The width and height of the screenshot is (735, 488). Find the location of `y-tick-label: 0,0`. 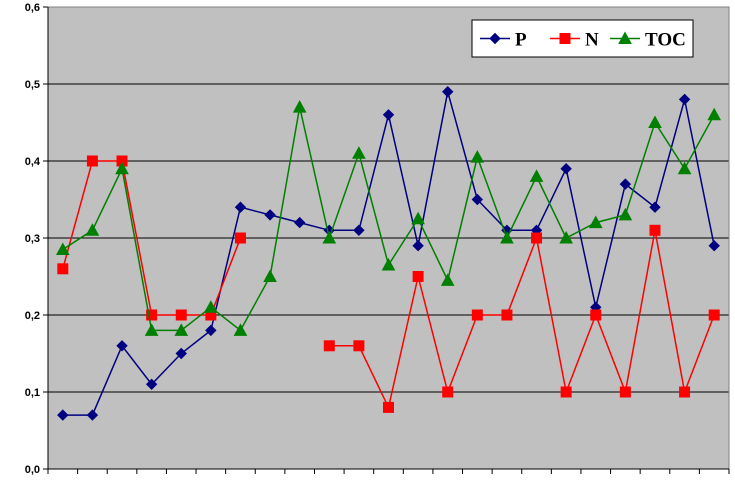

y-tick-label: 0,0 is located at coordinates (32, 470).